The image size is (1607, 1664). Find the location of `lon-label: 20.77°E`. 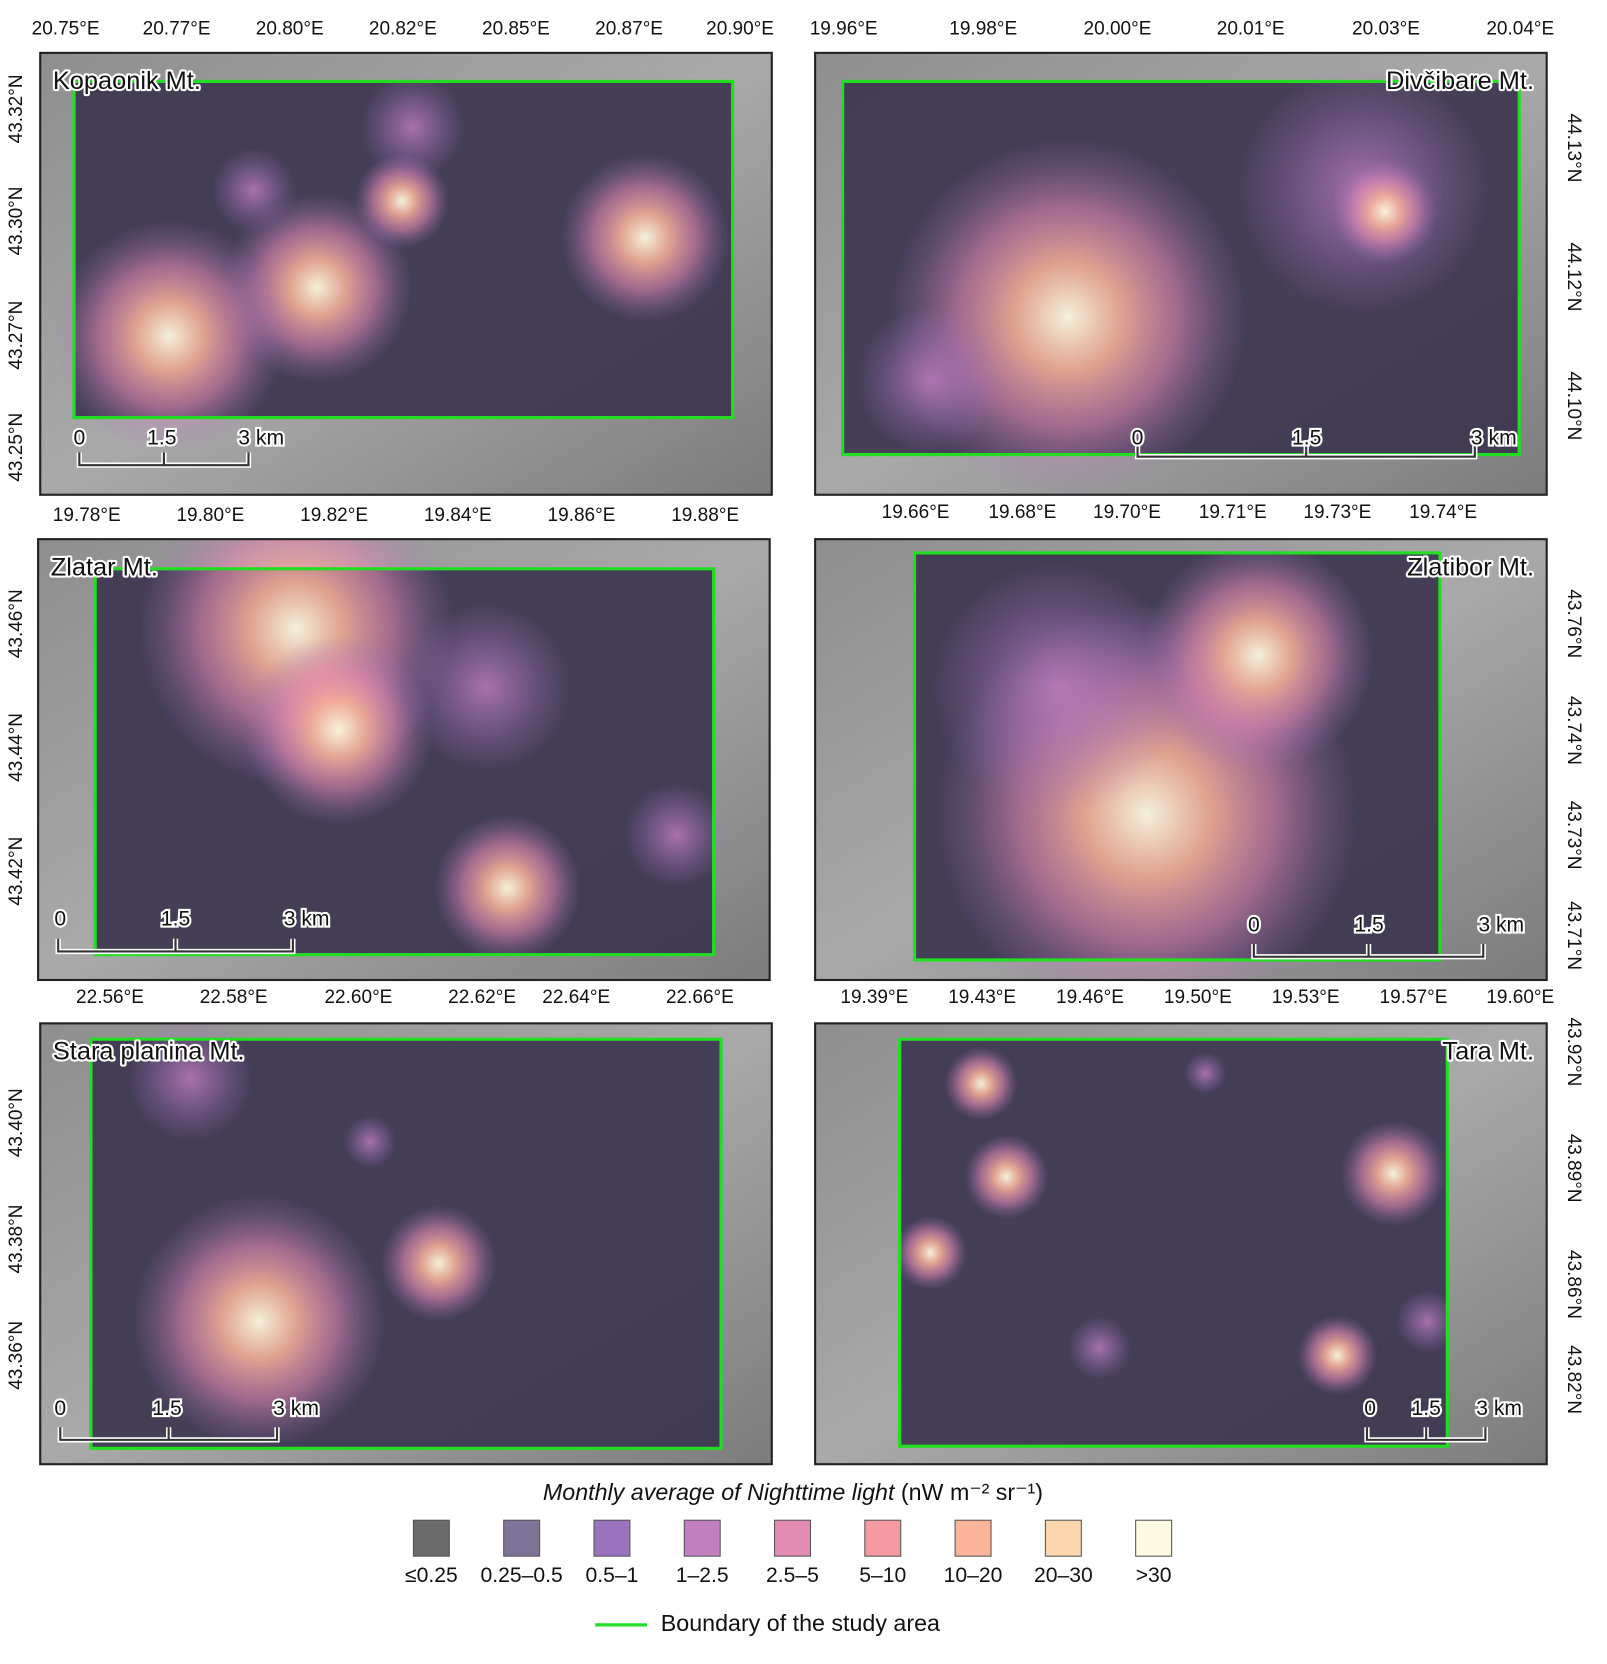

lon-label: 20.77°E is located at coordinates (177, 29).